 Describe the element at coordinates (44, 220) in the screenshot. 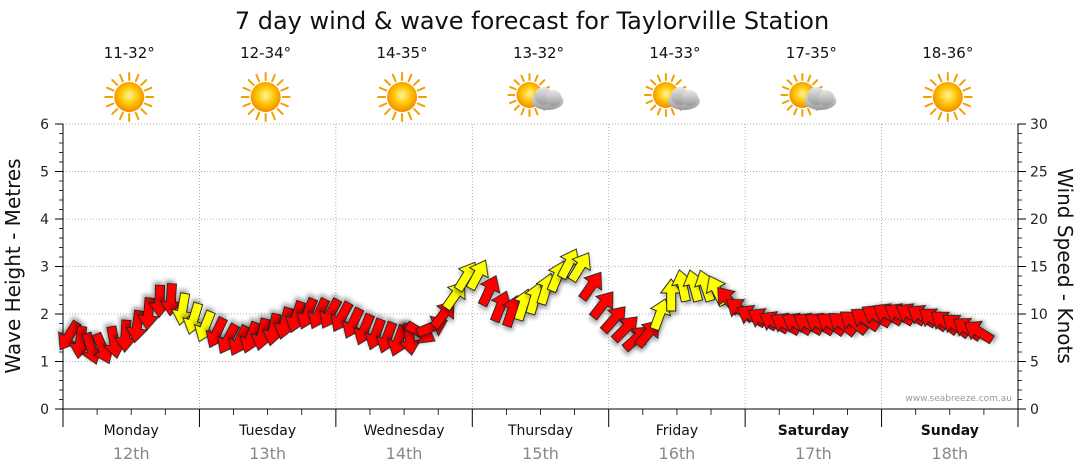

I see `left-tick-label: 4` at that location.